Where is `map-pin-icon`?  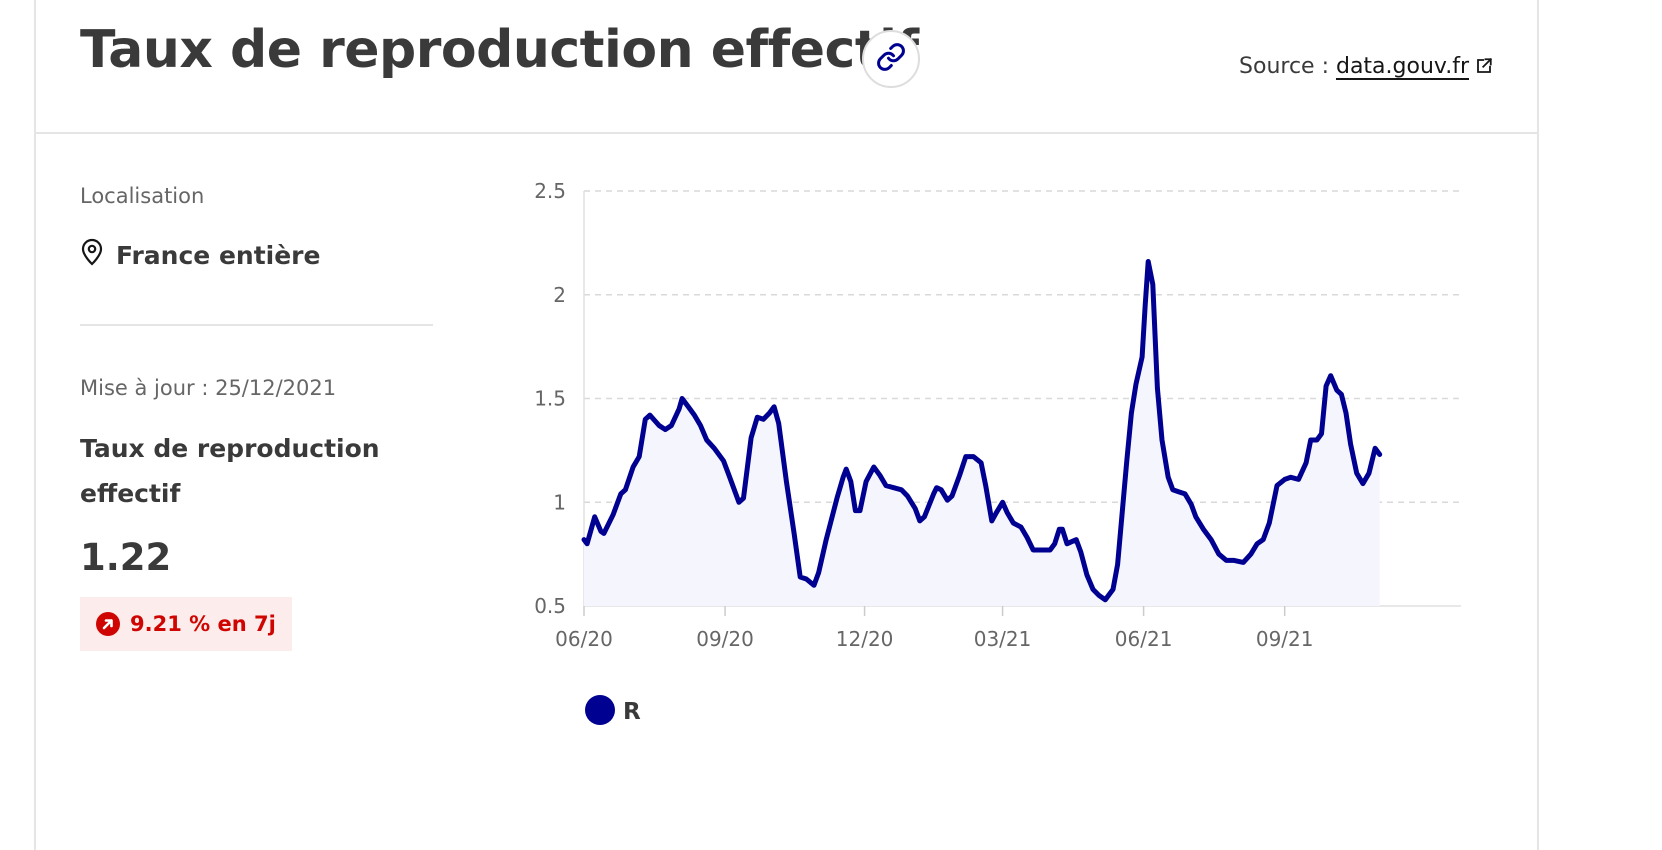 map-pin-icon is located at coordinates (92, 252).